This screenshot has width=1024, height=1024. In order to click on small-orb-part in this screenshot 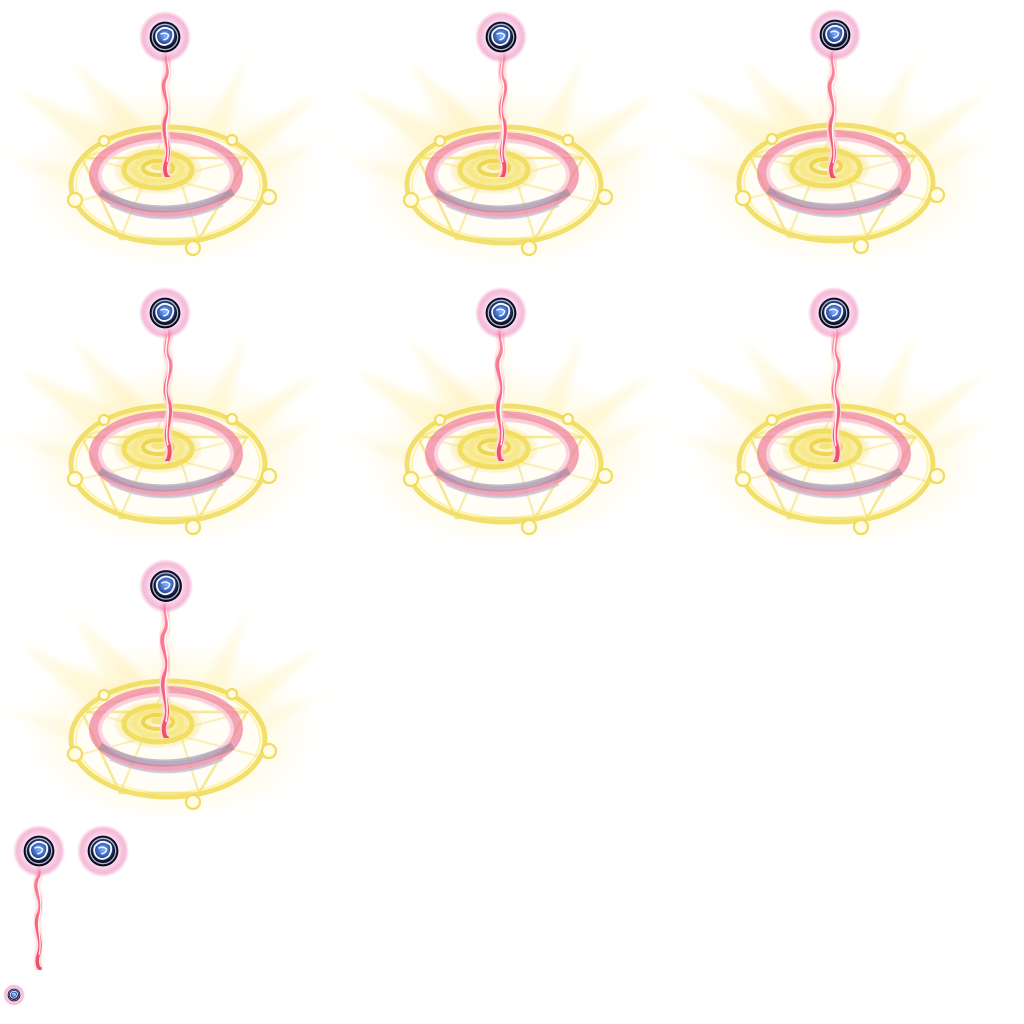, I will do `click(15, 996)`.